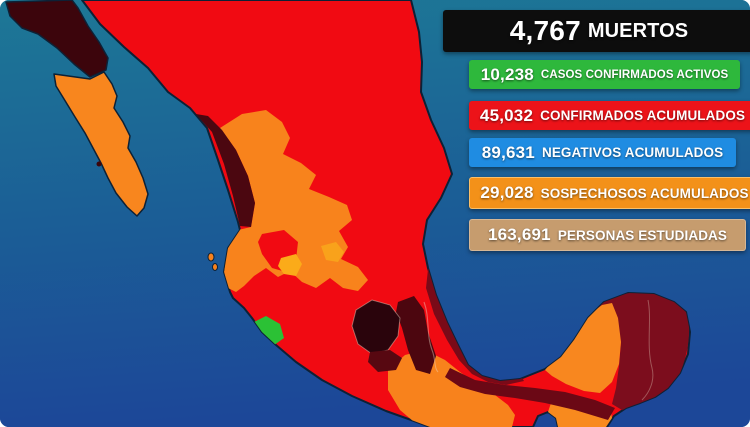  Describe the element at coordinates (583, 348) in the screenshot. I see `state-campeche` at that location.